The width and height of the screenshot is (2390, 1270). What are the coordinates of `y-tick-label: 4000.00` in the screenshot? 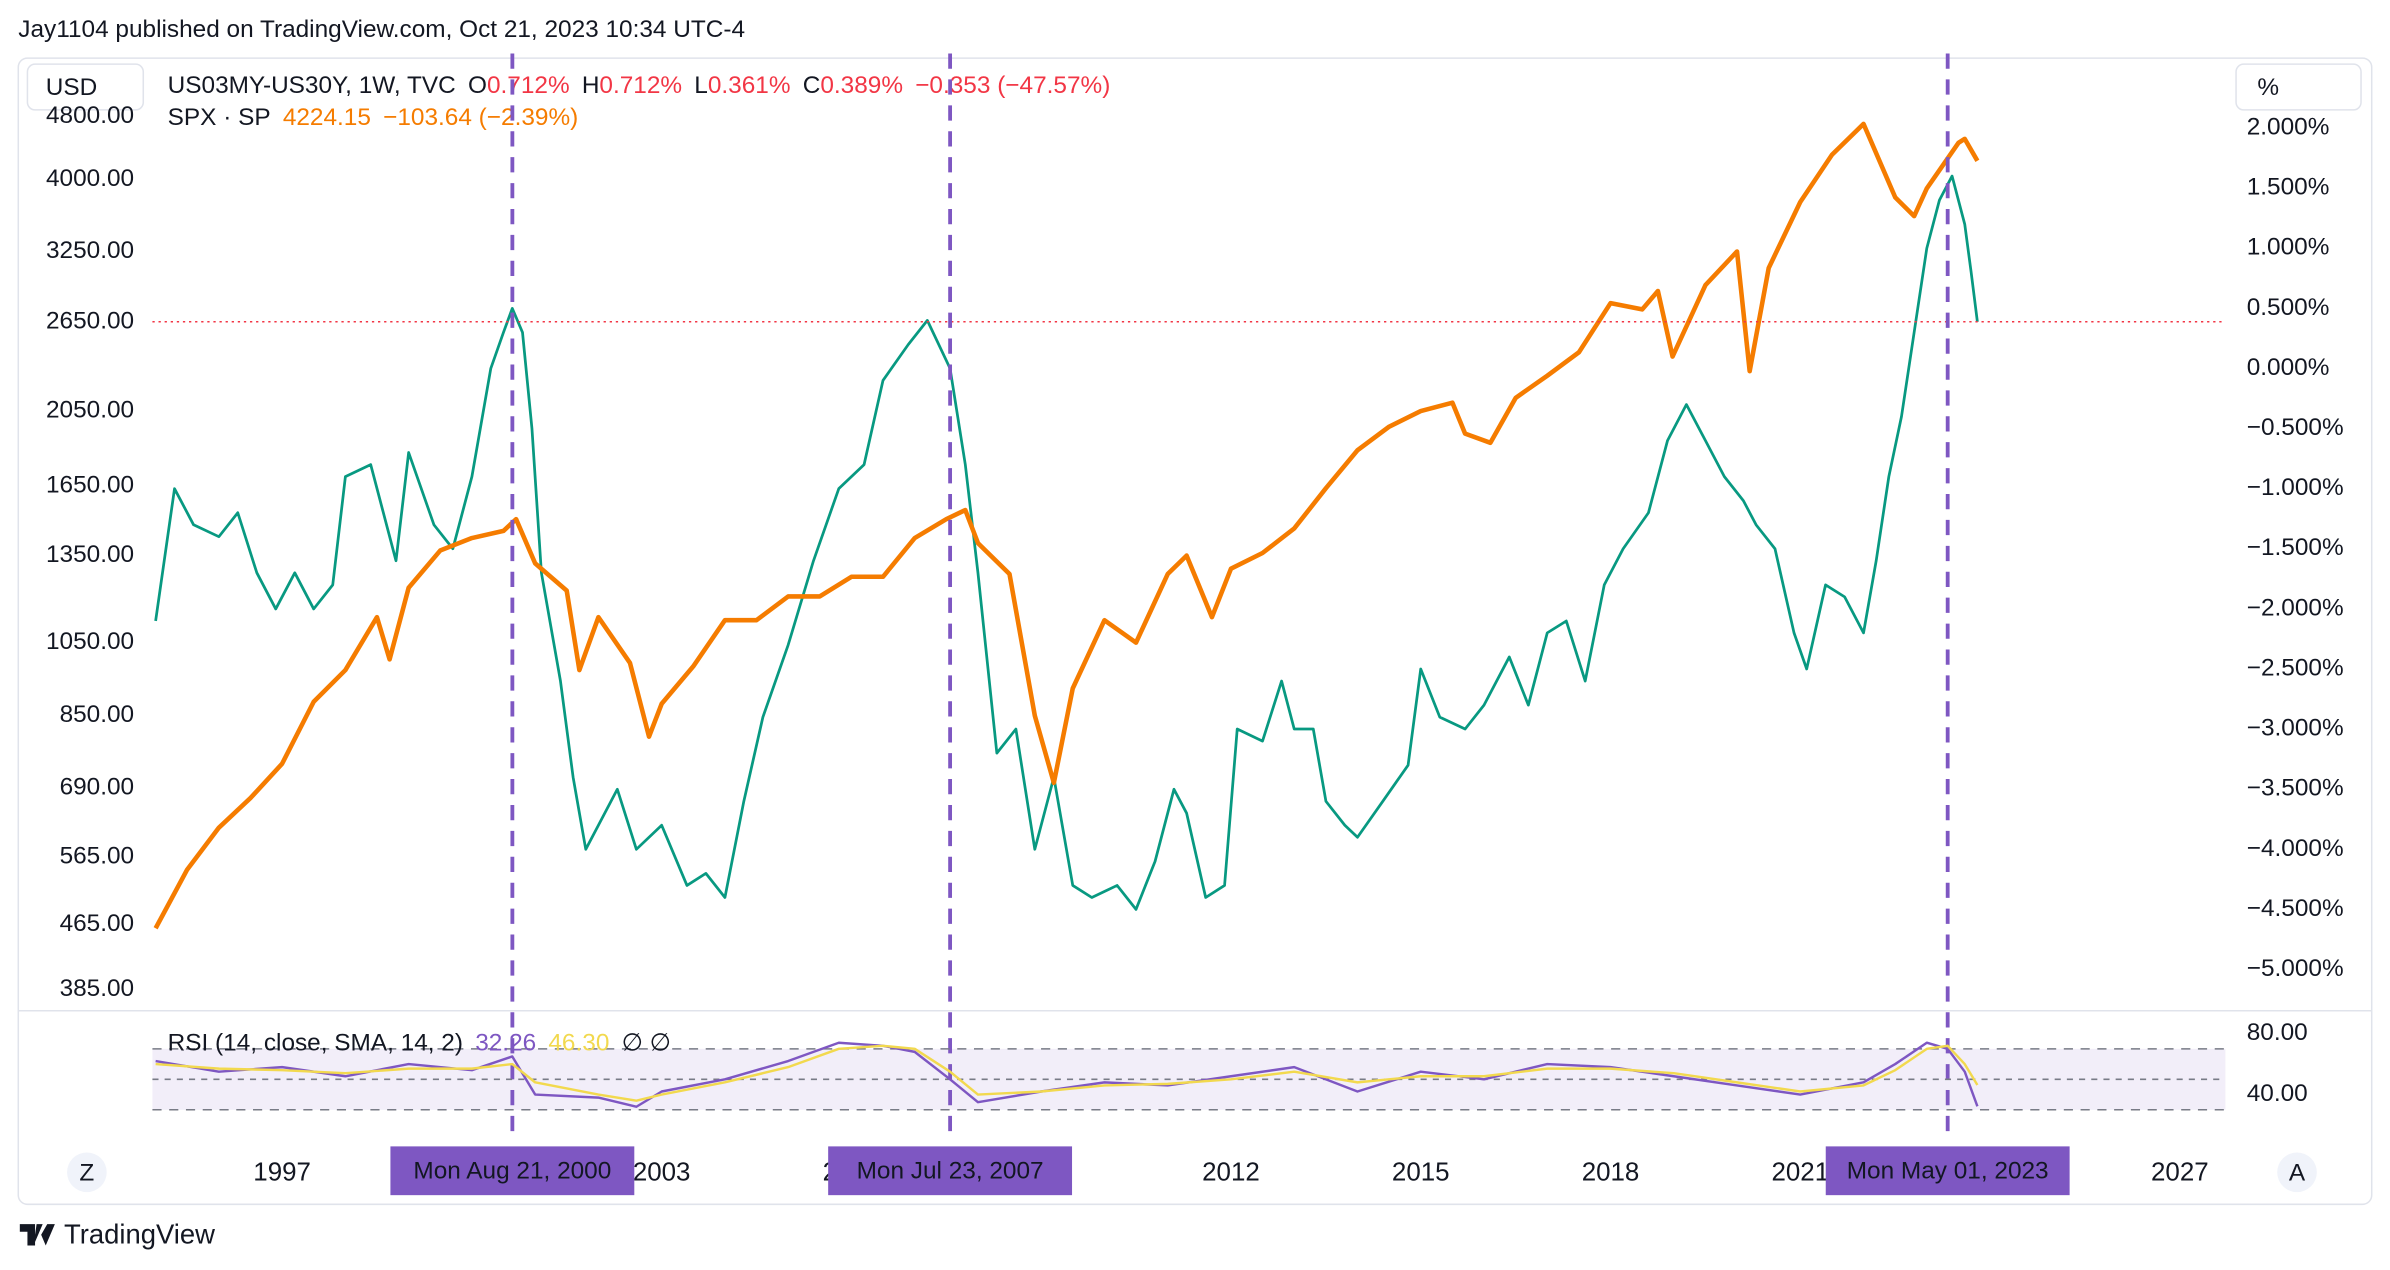 It's located at (90, 178).